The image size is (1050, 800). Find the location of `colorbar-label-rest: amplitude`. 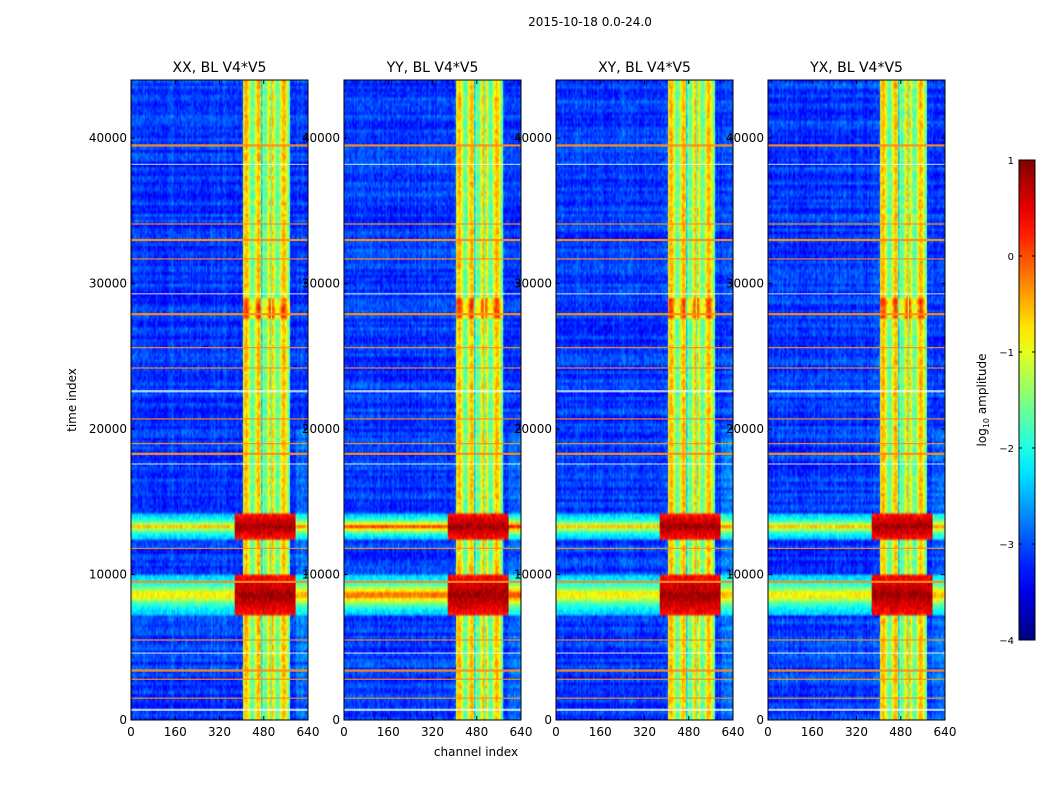

colorbar-label-rest: amplitude is located at coordinates (982, 386).